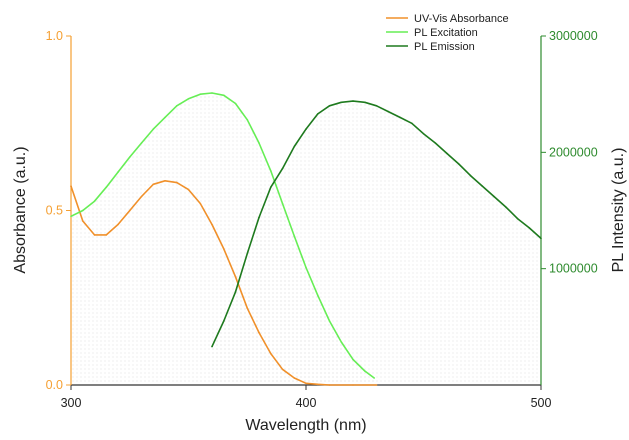  Describe the element at coordinates (573, 269) in the screenshot. I see `y-right-tick-label: 1000000` at that location.